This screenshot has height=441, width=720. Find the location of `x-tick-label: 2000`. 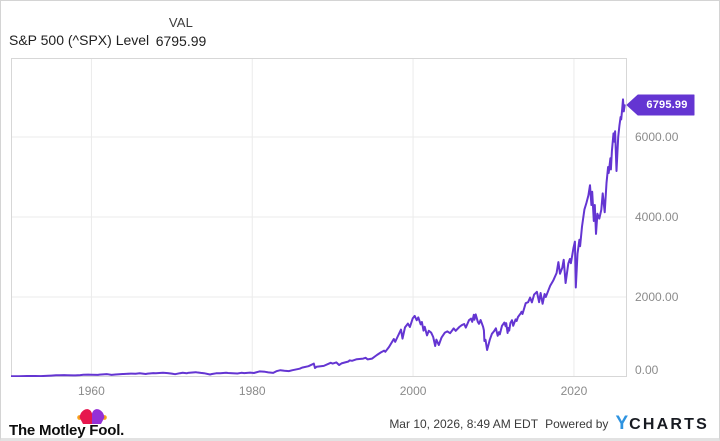

x-tick-label: 2000 is located at coordinates (413, 391).